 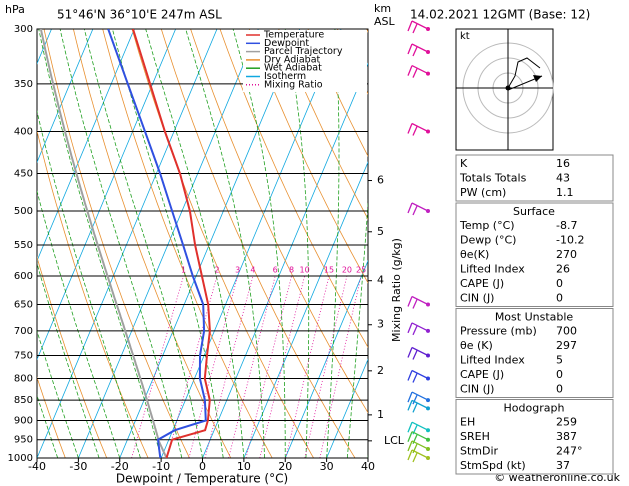 I want to click on y-tick-label: 700, so click(x=23, y=331).